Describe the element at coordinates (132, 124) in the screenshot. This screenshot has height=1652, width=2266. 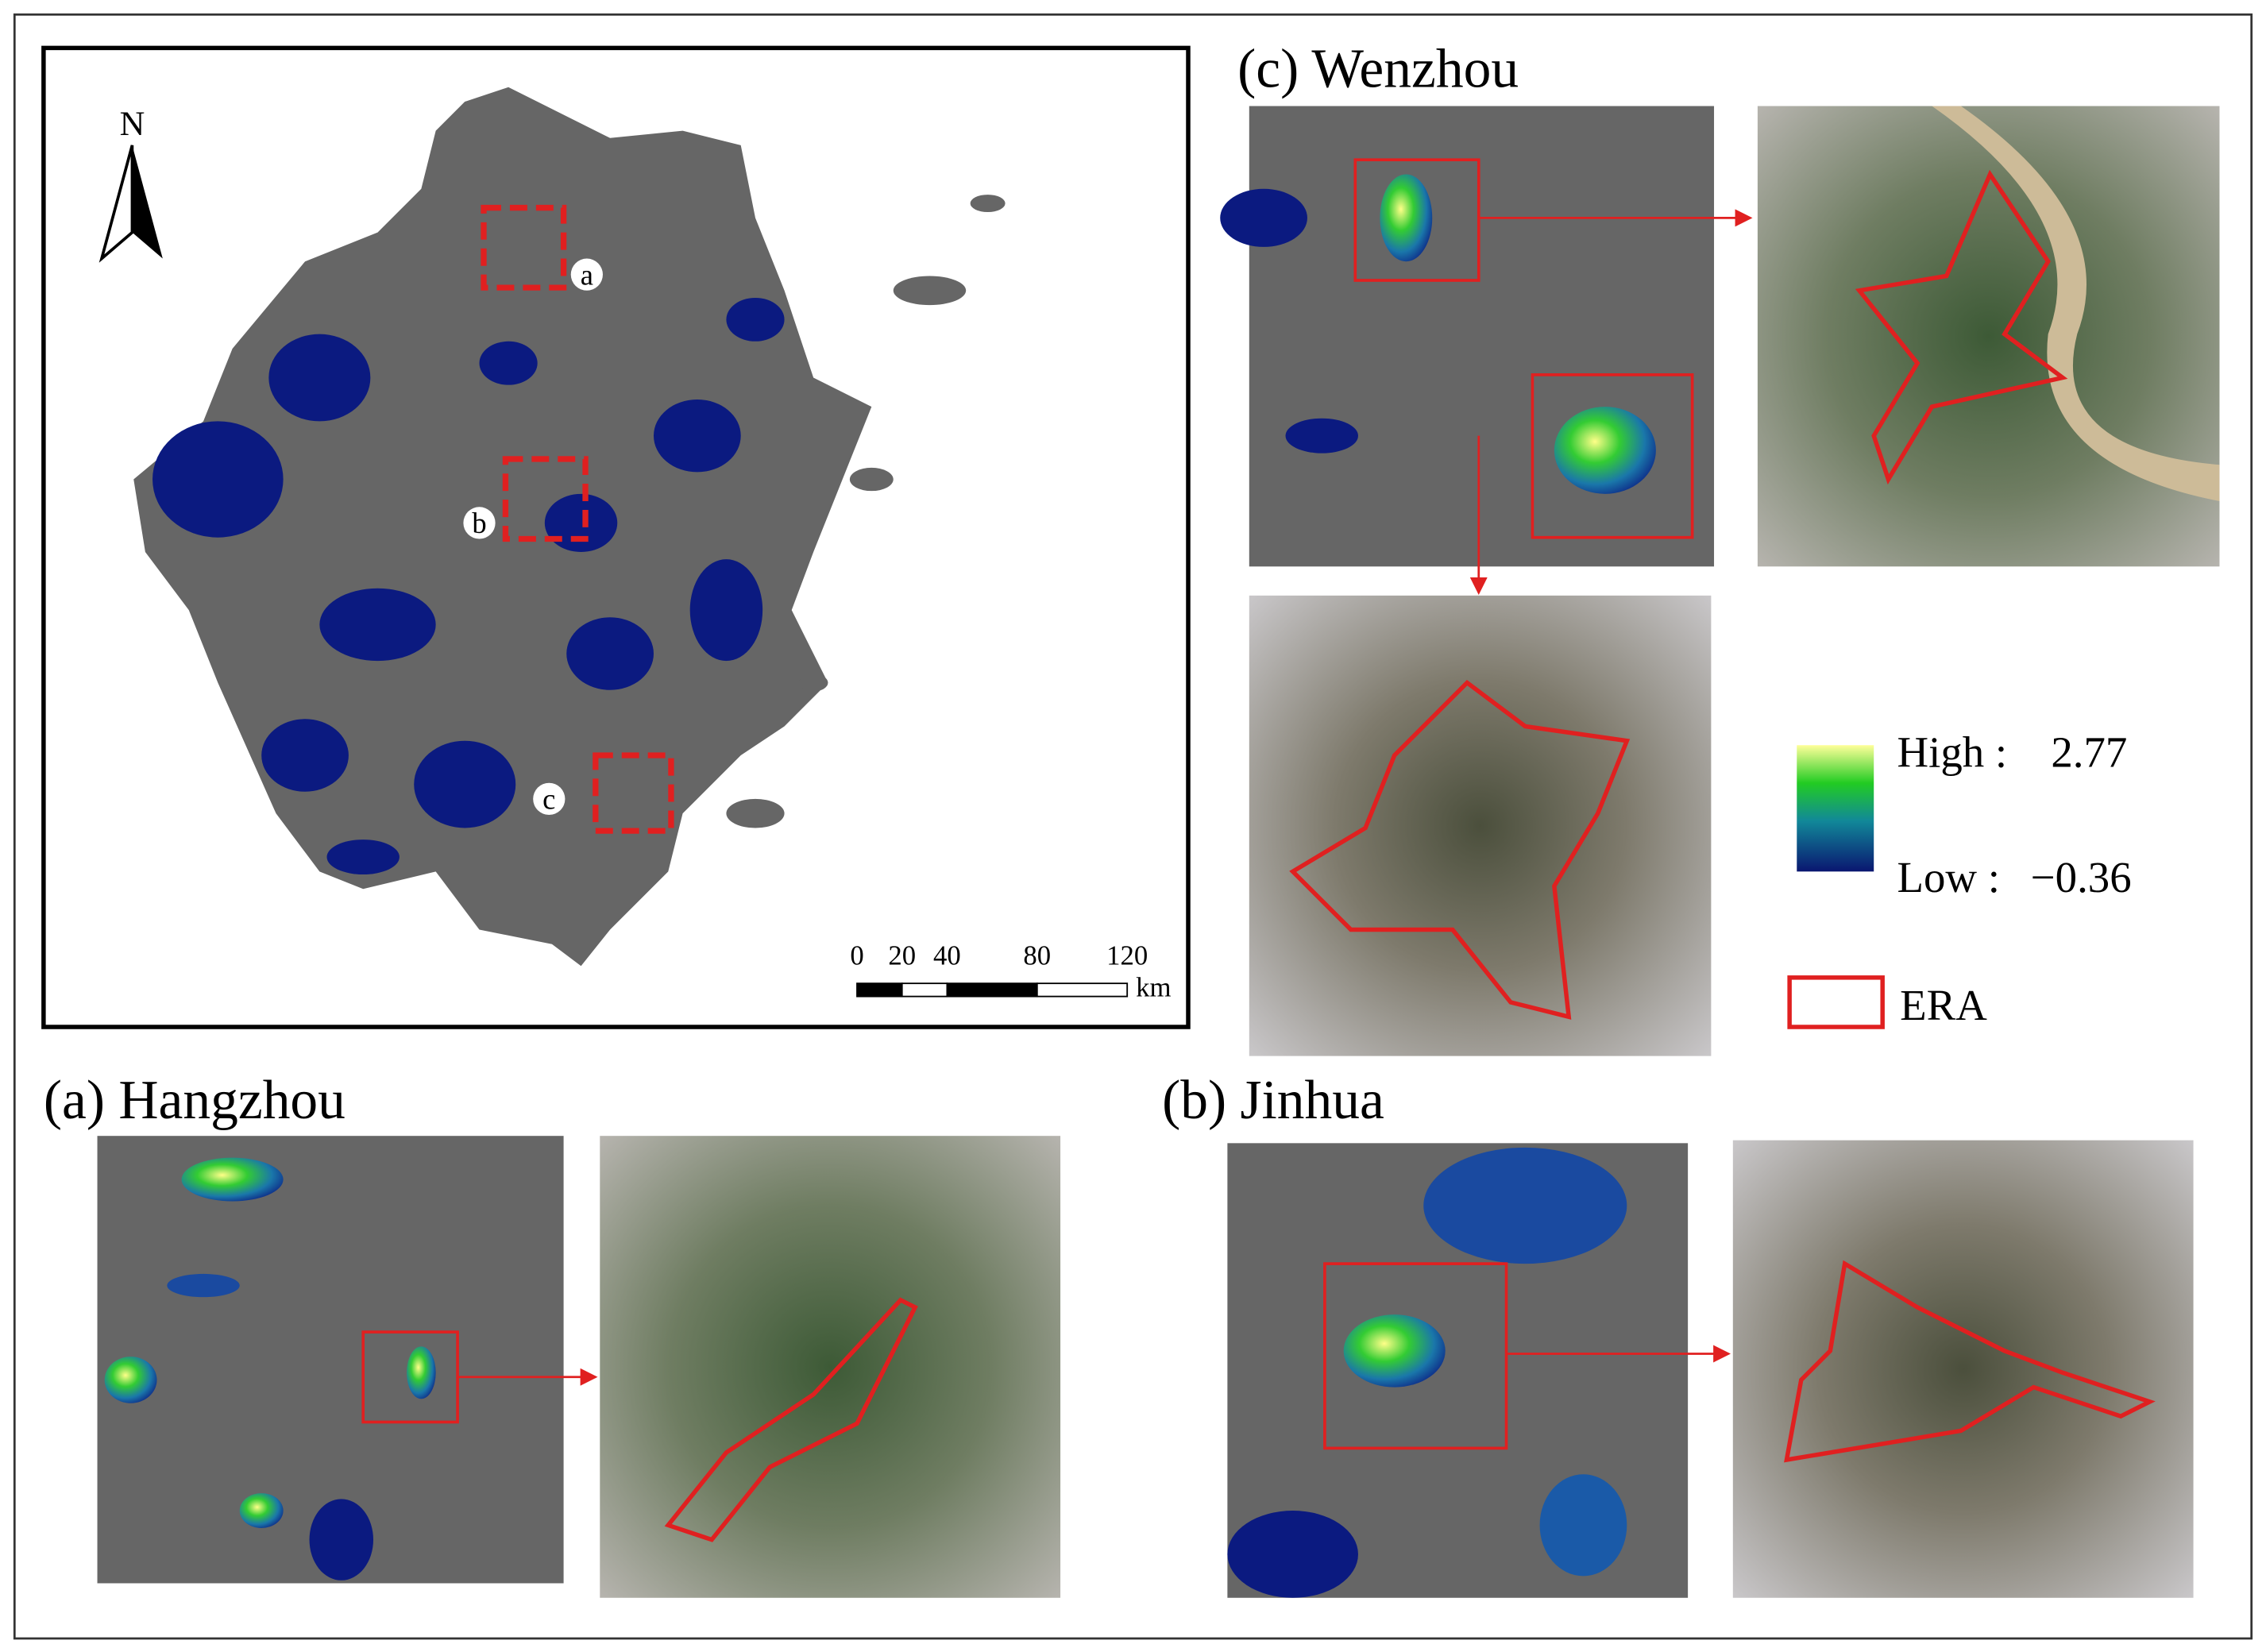
I see `north-label: N` at that location.